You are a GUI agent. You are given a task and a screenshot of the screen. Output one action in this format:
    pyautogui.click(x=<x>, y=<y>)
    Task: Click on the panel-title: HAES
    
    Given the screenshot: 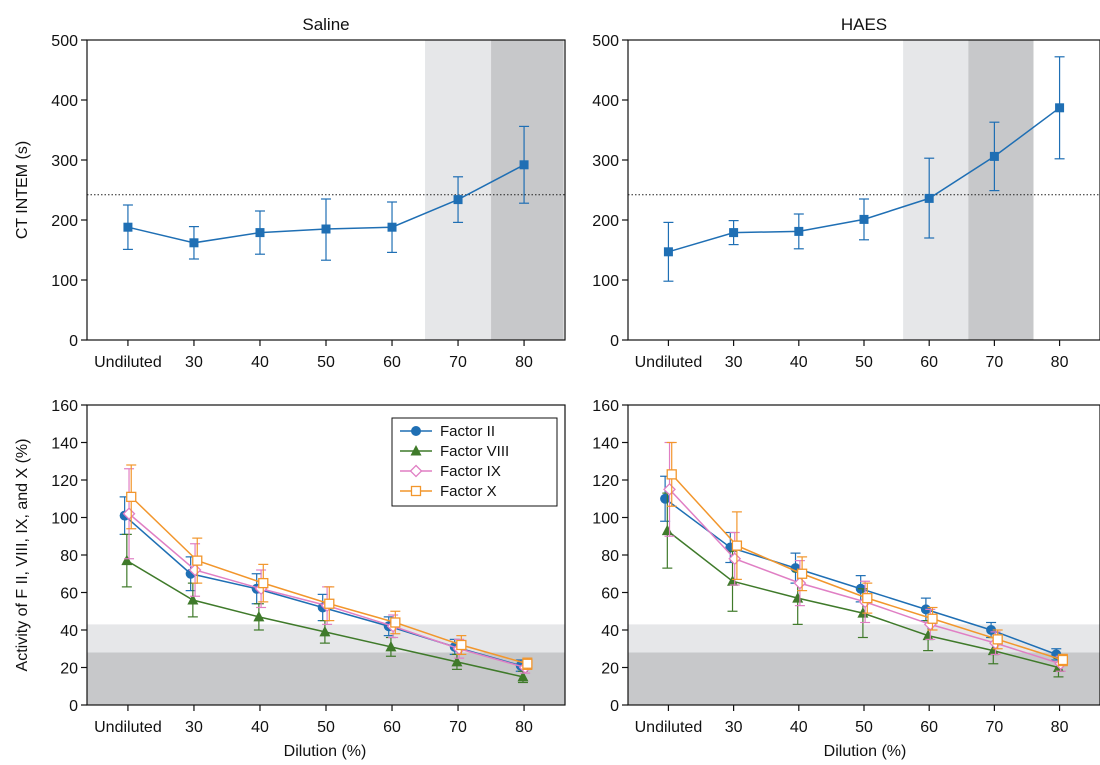 What is the action you would take?
    pyautogui.click(x=864, y=24)
    